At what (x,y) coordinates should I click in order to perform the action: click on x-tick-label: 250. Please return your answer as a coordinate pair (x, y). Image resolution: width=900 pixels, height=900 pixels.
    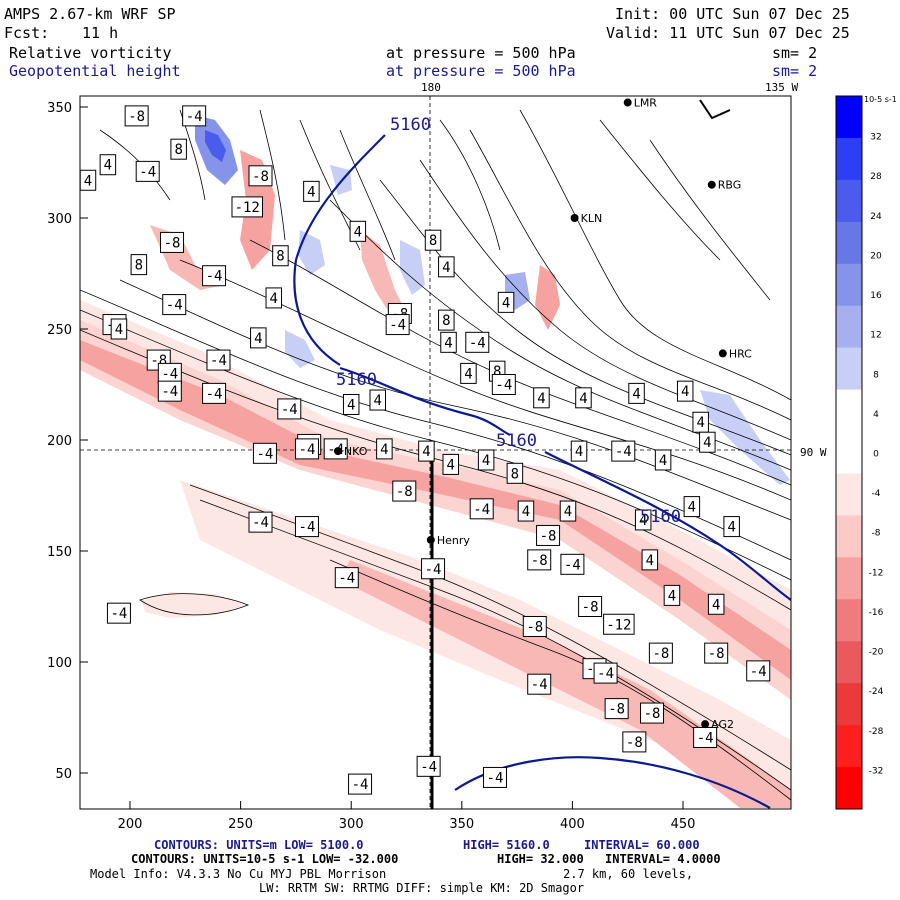
    Looking at the image, I should click on (240, 824).